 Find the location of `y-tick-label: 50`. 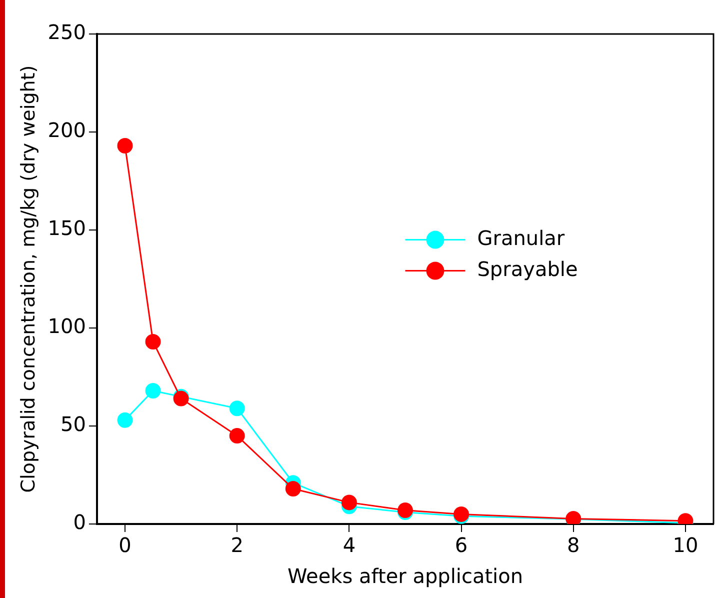

y-tick-label: 50 is located at coordinates (73, 424).